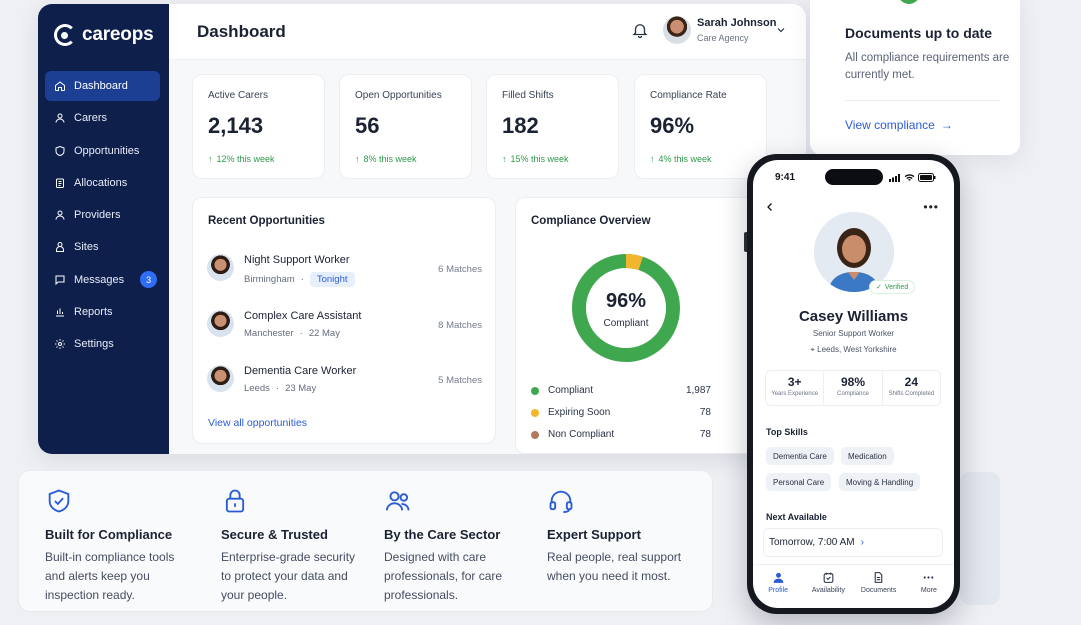 This screenshot has height=625, width=1081. What do you see at coordinates (398, 501) in the screenshot?
I see `users-icon` at bounding box center [398, 501].